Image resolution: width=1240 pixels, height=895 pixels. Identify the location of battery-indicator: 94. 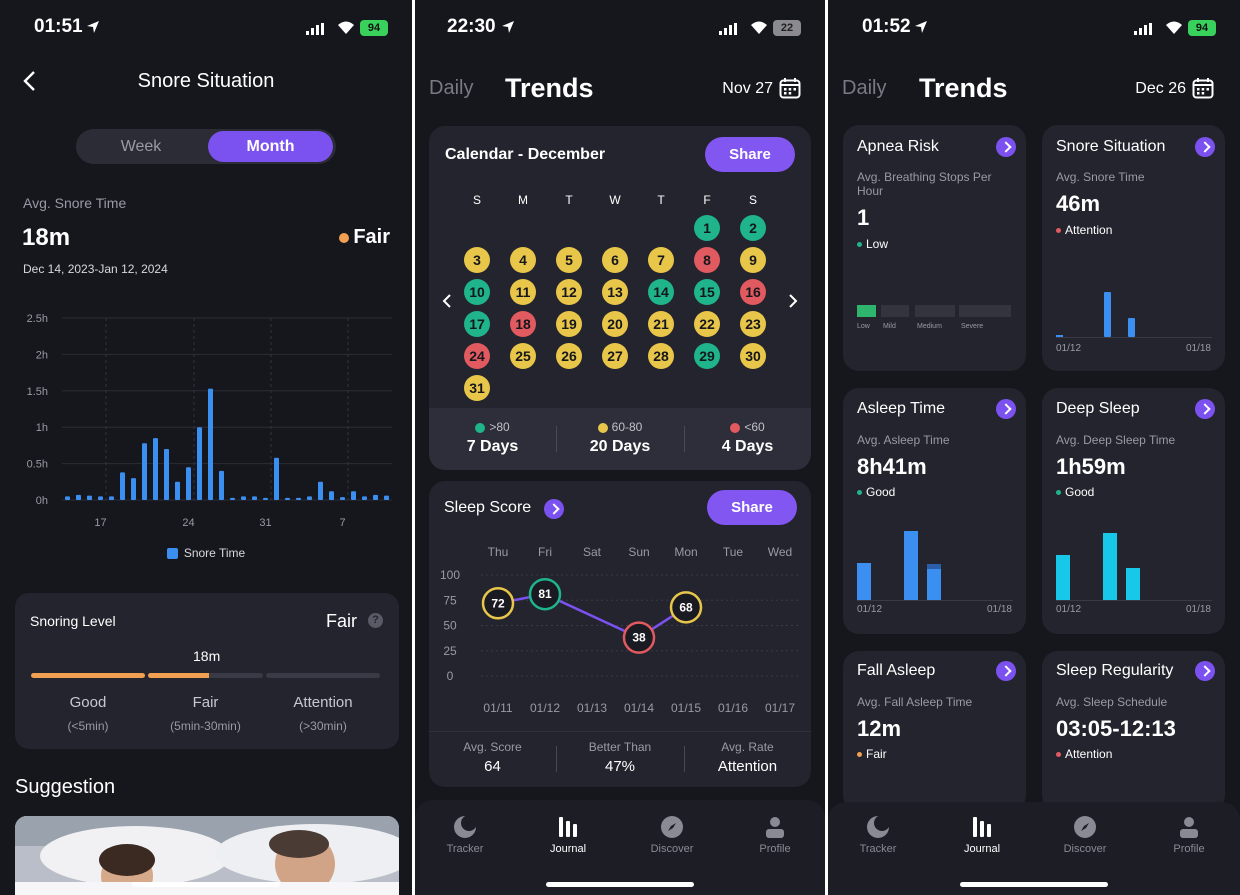
(1202, 28).